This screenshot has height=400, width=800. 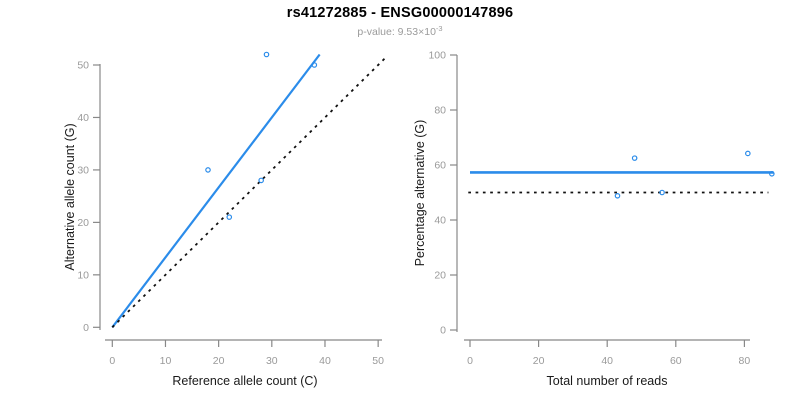 What do you see at coordinates (440, 166) in the screenshot?
I see `y-tick-label: 60` at bounding box center [440, 166].